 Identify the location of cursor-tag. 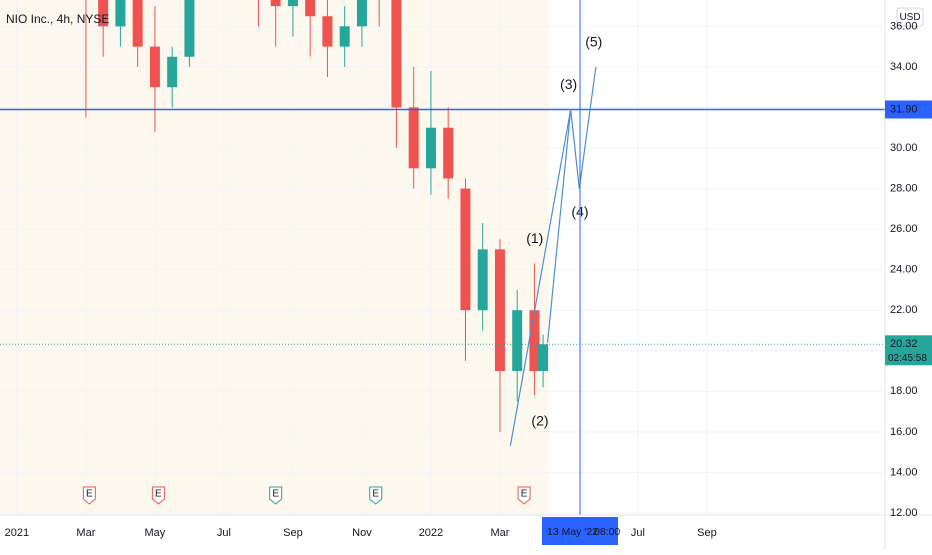
(579, 531).